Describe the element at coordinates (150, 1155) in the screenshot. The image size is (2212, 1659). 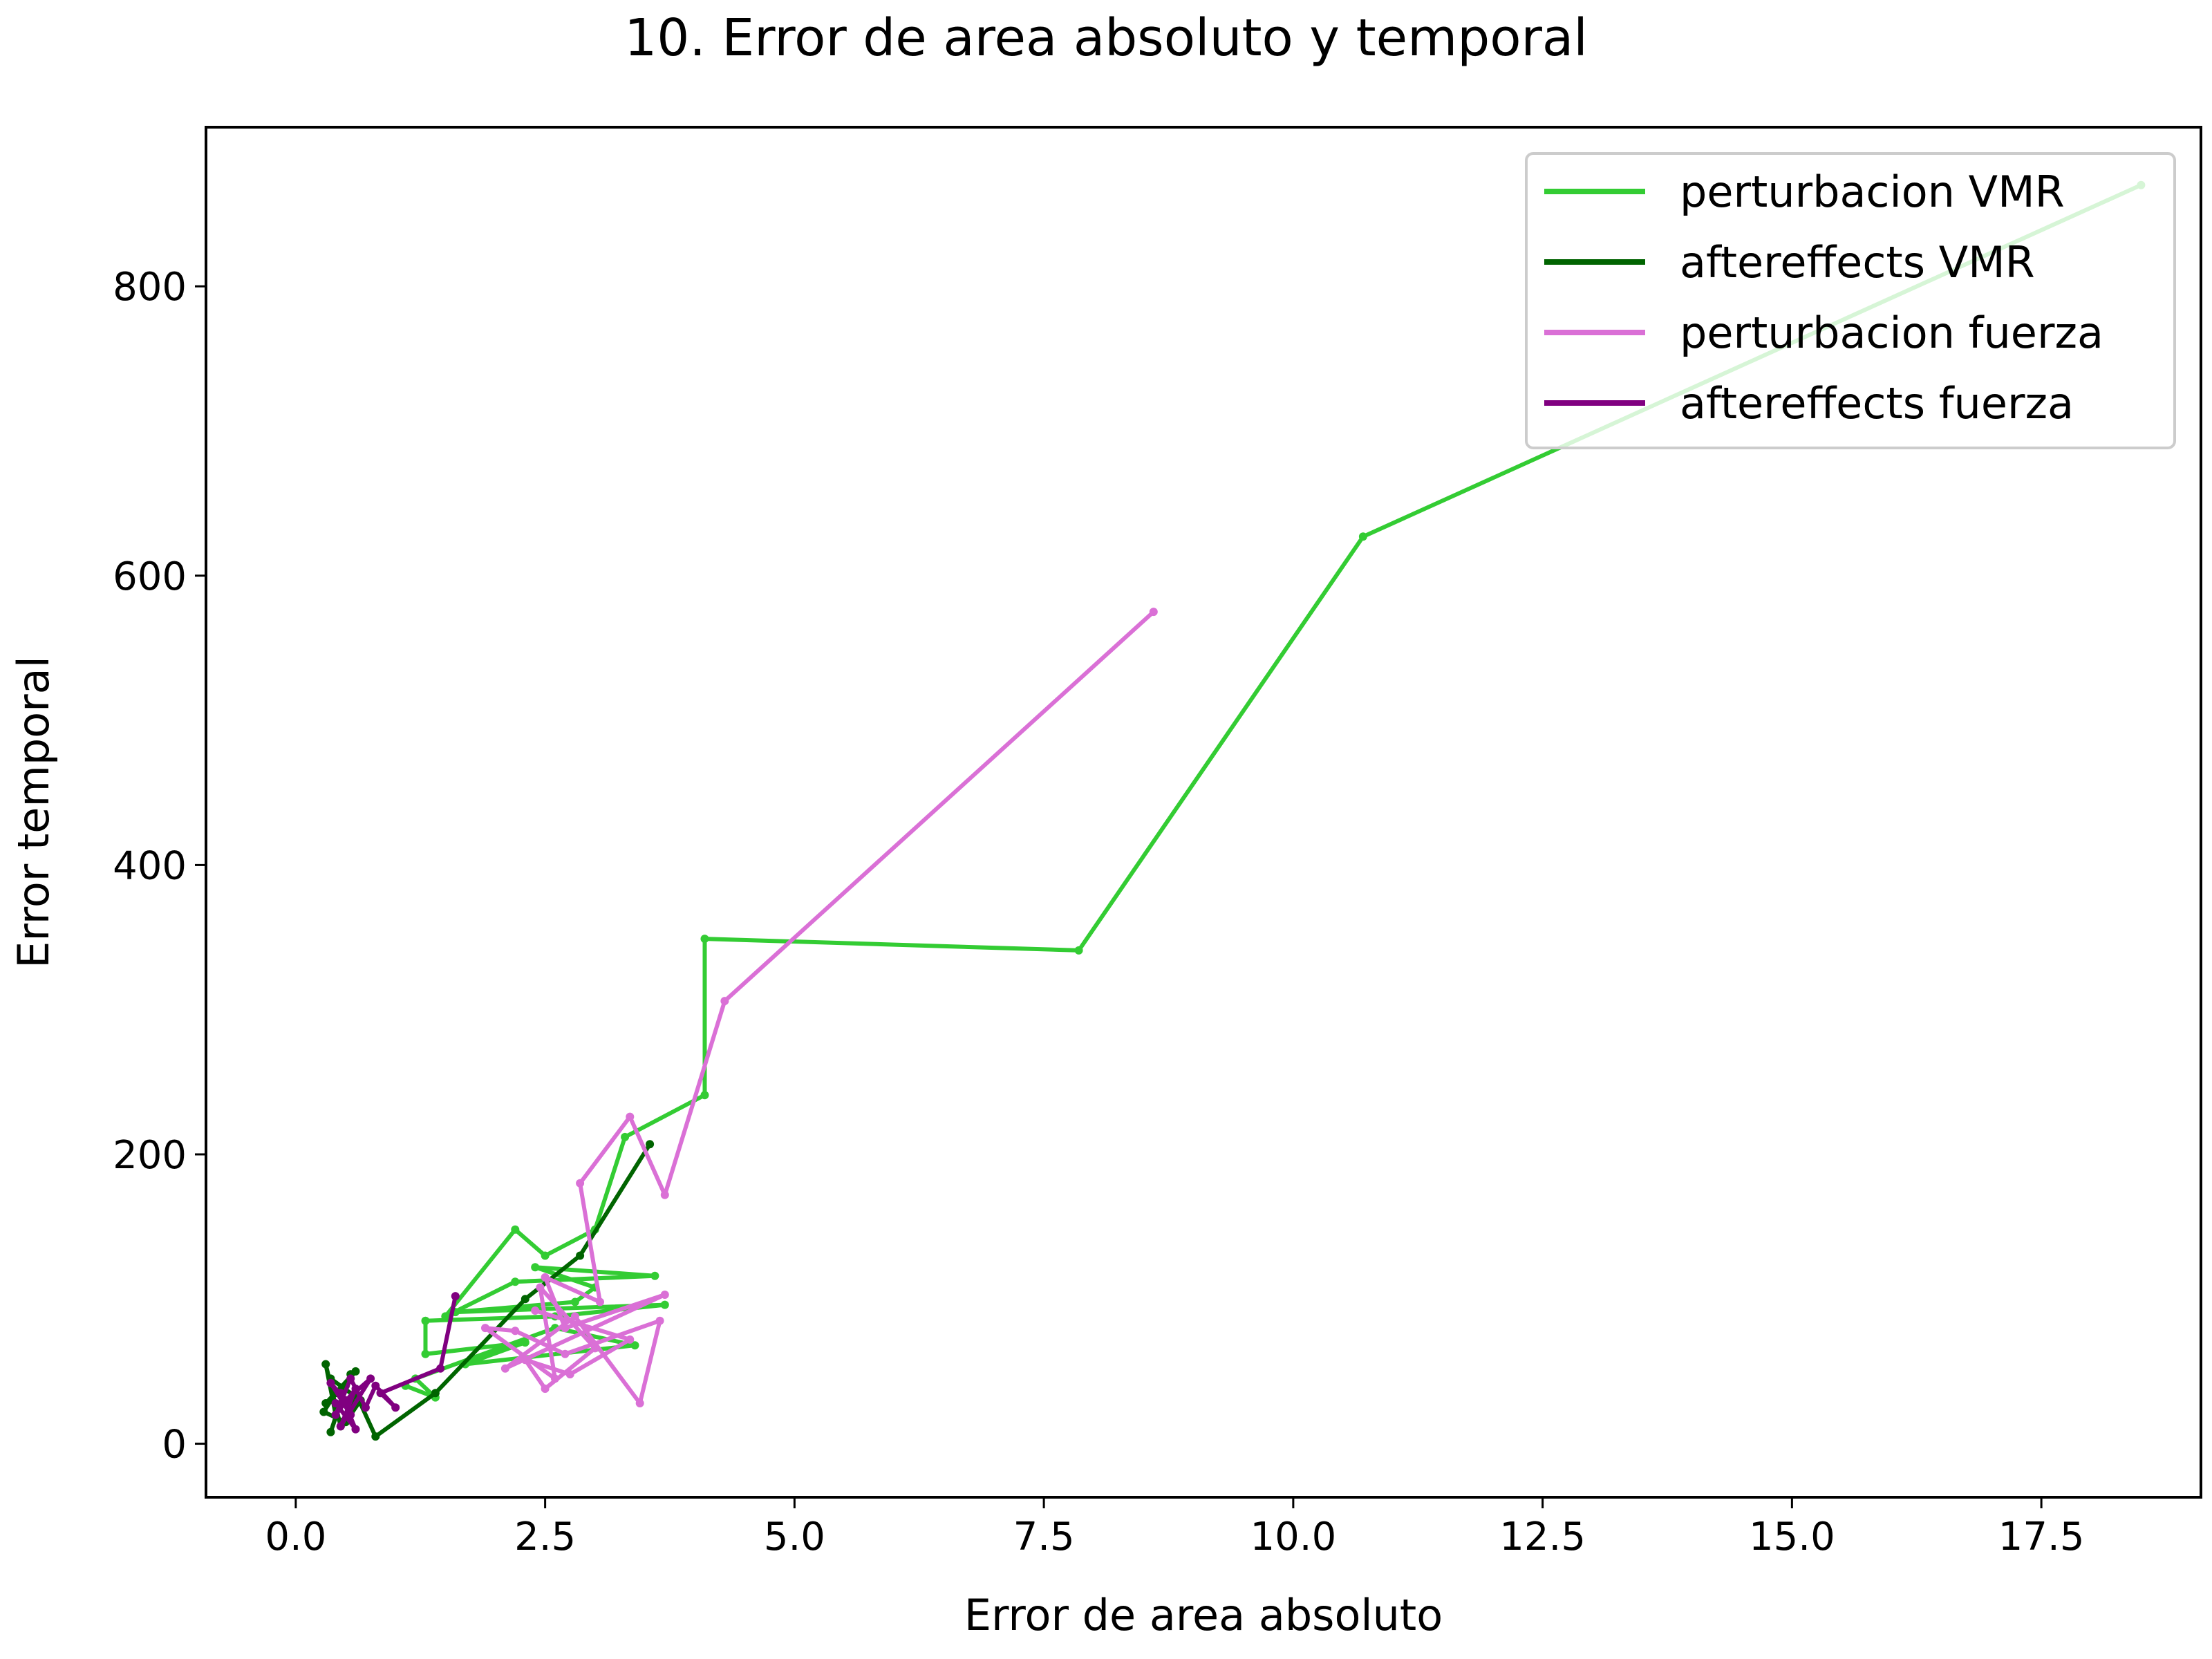
I see `y-tick-label: 200` at that location.